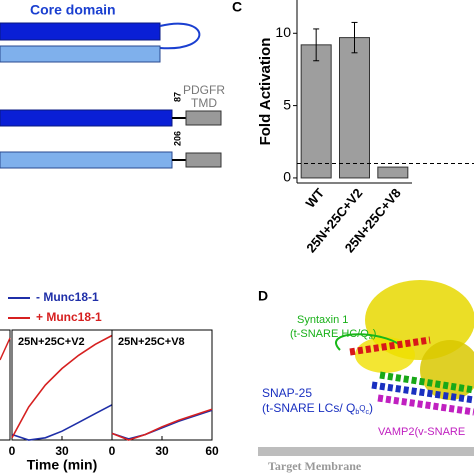 Image resolution: width=474 pixels, height=474 pixels. Describe the element at coordinates (265, 92) in the screenshot. I see `y-axis-label: Fold Activation` at that location.